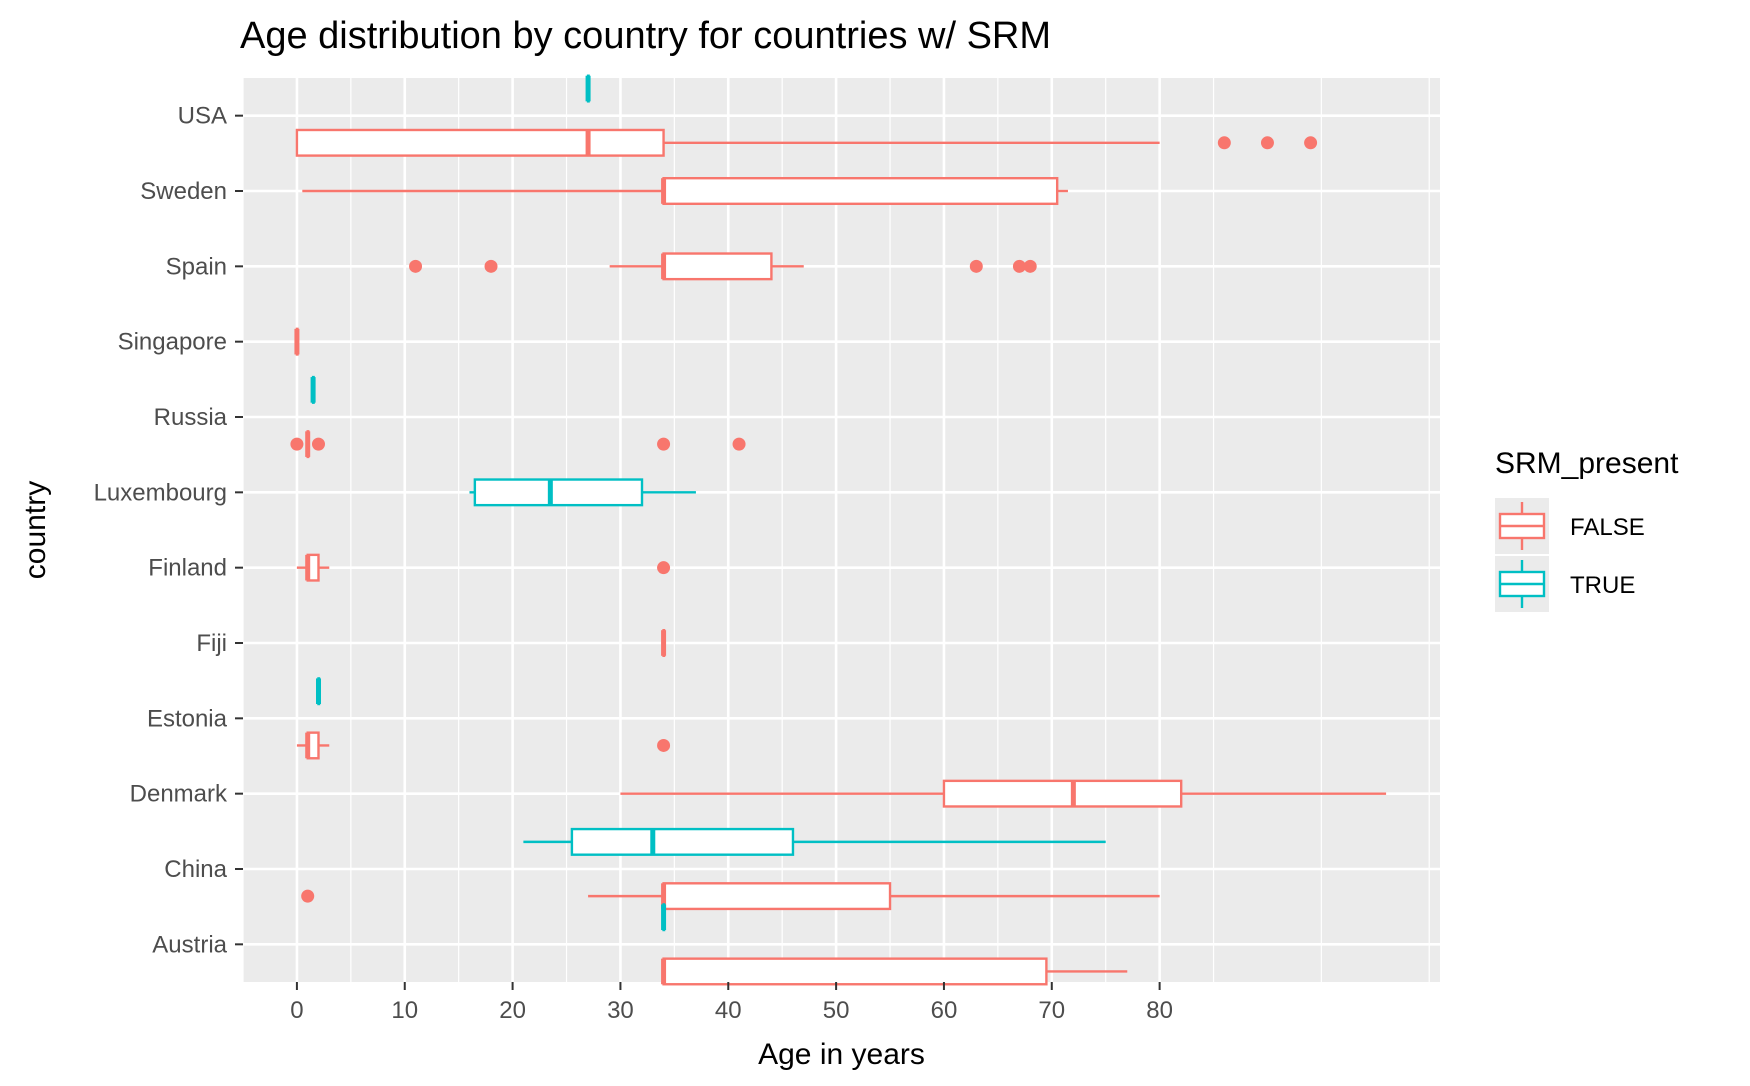 This screenshot has width=1750, height=1086. I want to click on x-tick-label: 10, so click(404, 1010).